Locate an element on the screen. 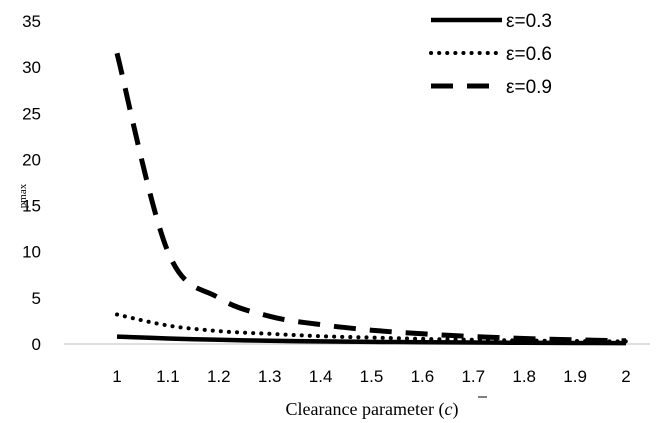  x-axis-label-symbol: c is located at coordinates (448, 409).